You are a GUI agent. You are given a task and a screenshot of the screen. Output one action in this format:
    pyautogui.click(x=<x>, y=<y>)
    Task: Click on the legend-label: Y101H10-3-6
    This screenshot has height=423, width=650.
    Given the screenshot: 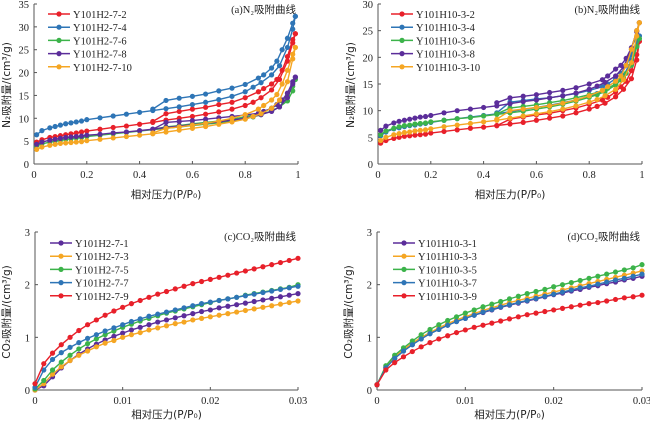 What is the action you would take?
    pyautogui.click(x=445, y=41)
    